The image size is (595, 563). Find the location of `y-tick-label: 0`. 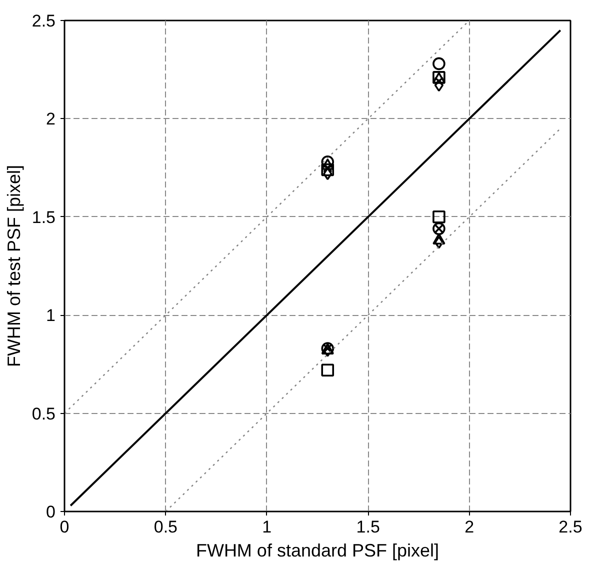

y-tick-label: 0 is located at coordinates (51, 512).